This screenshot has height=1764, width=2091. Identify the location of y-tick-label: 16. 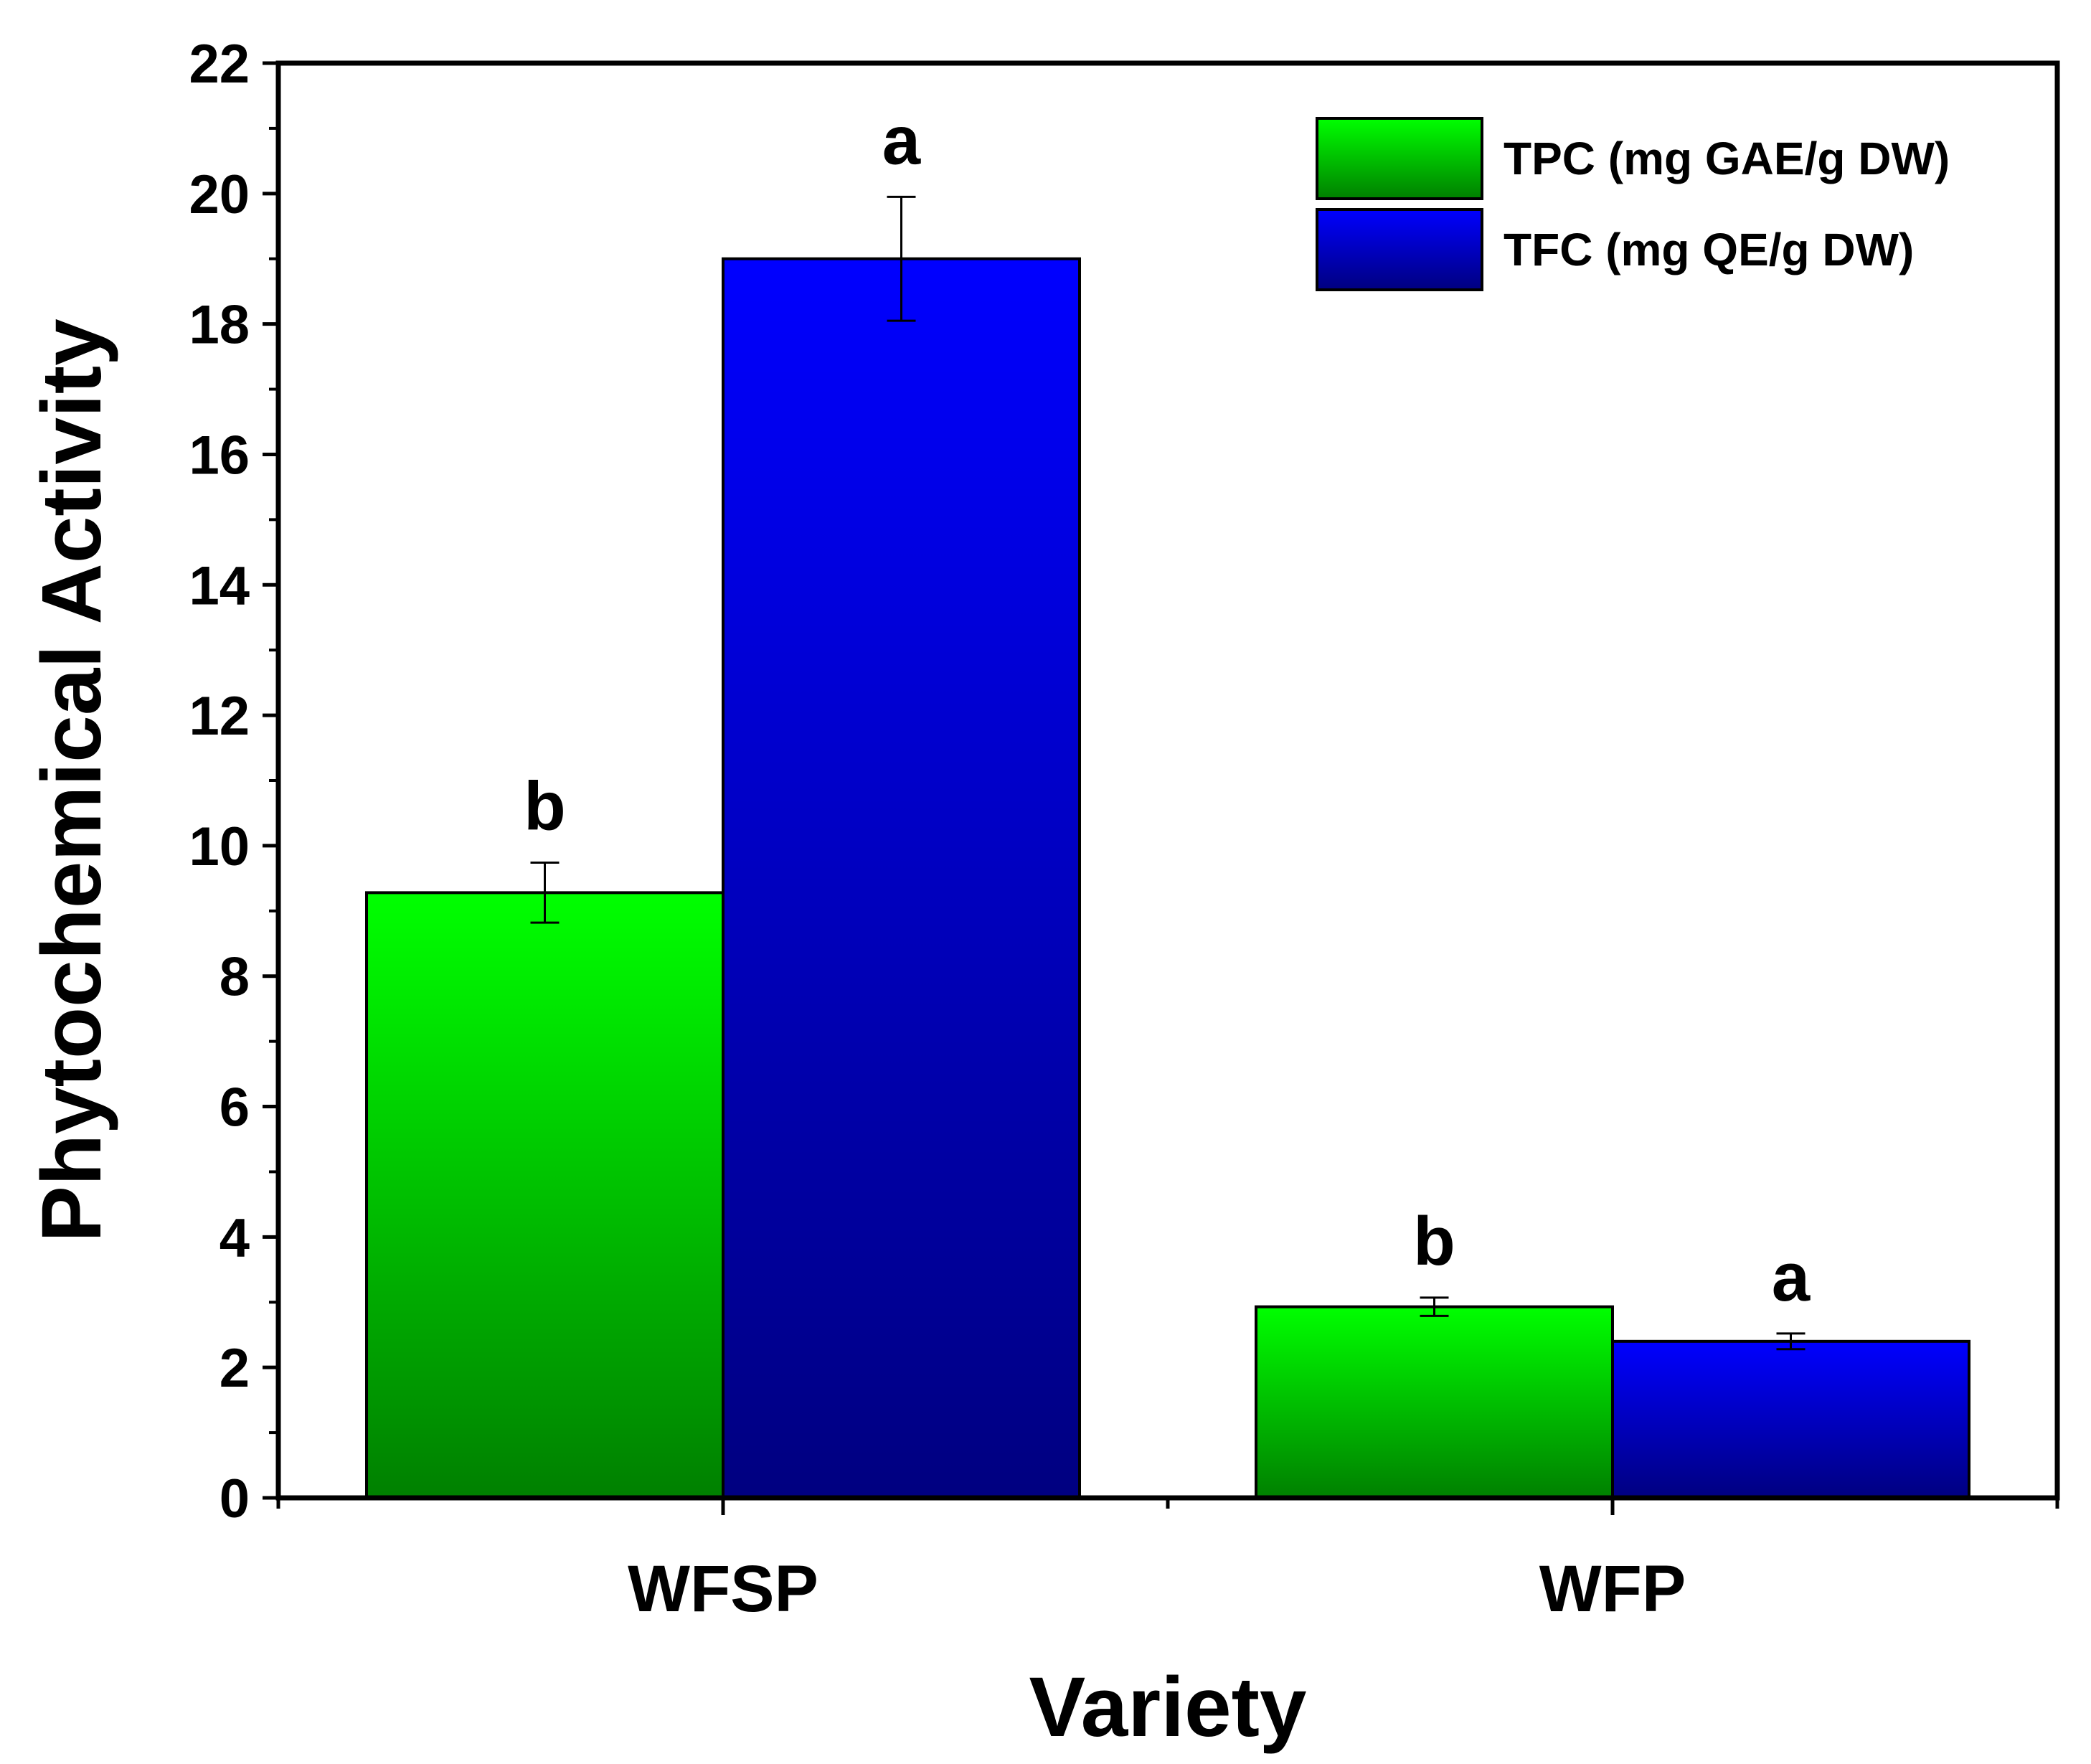
(219, 455).